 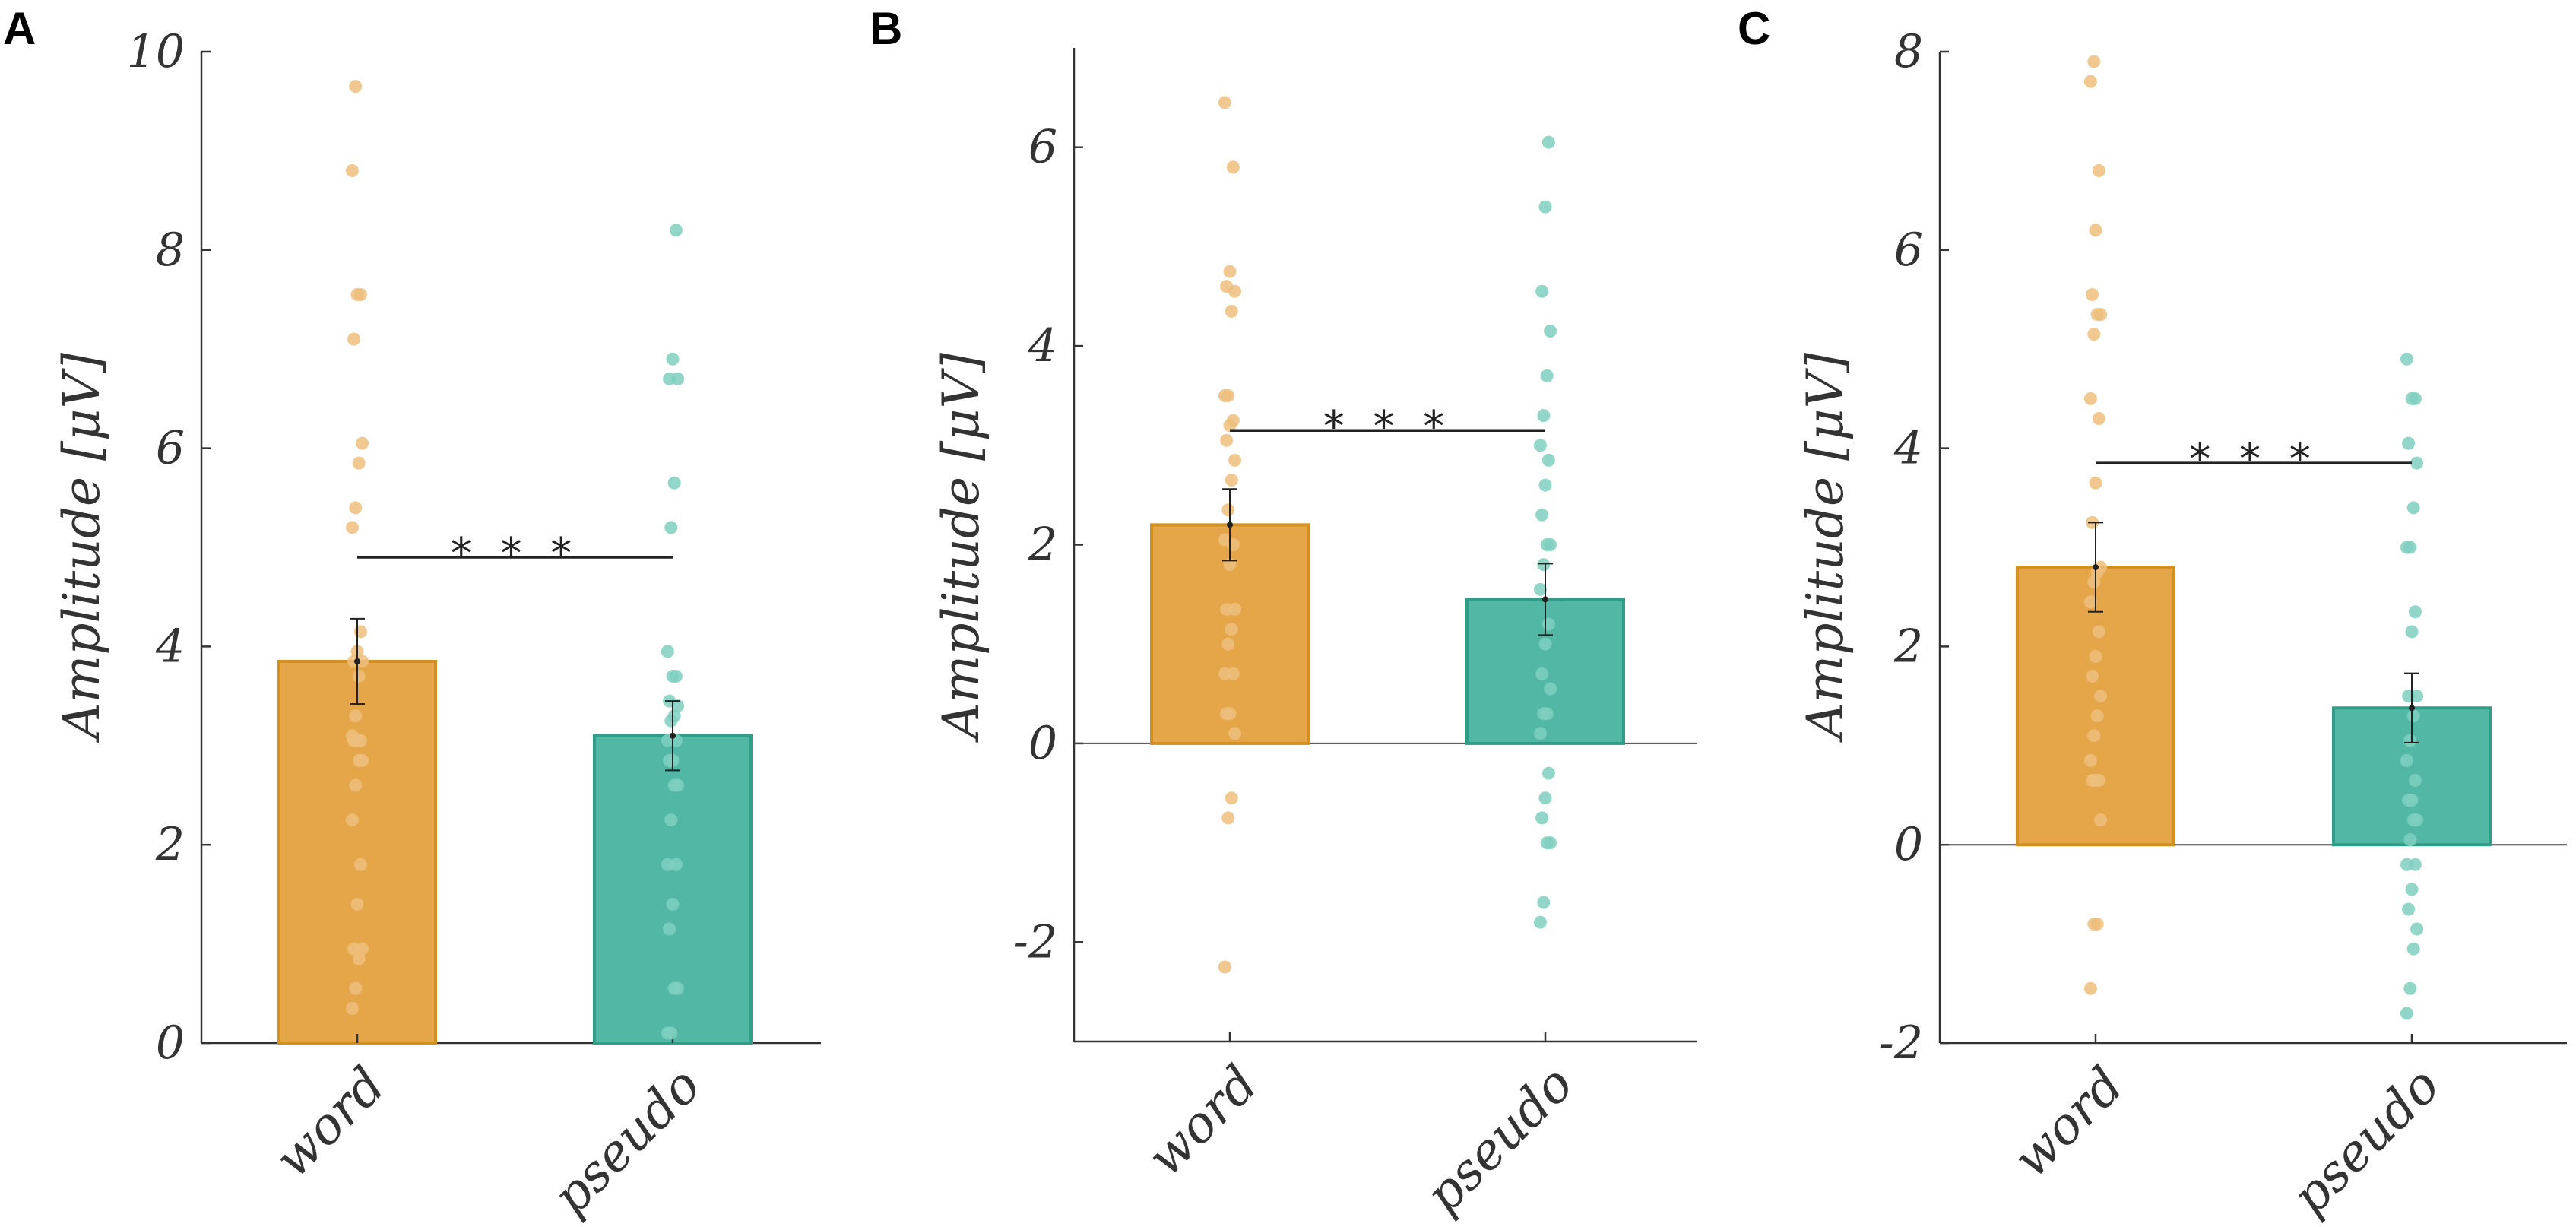 I want to click on category-label-word-a: word, so click(x=330, y=1122).